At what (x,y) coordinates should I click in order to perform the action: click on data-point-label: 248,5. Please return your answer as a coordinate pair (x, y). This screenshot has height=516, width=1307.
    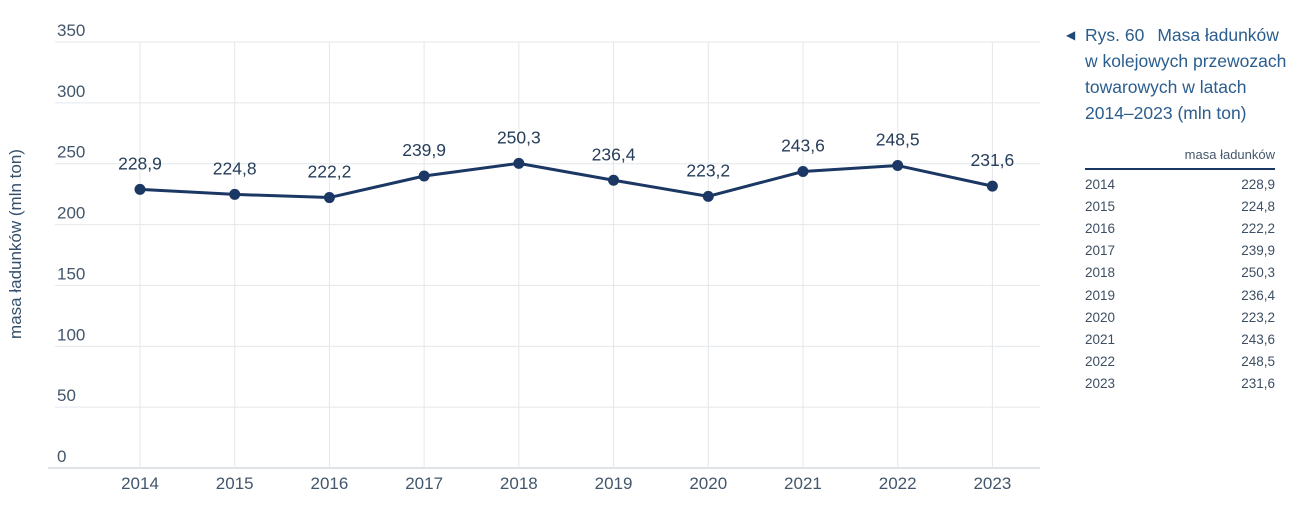
    Looking at the image, I should click on (898, 140).